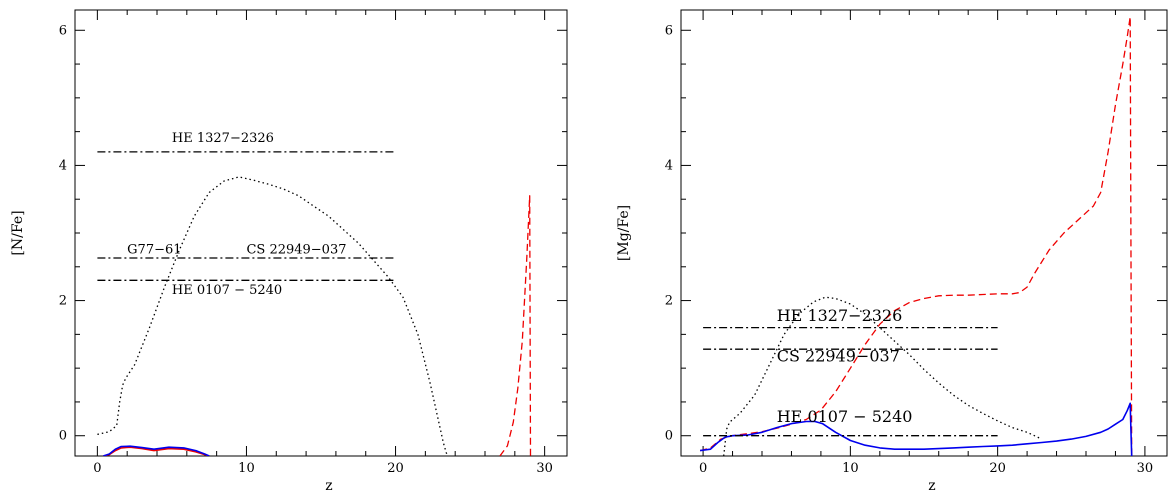 The height and width of the screenshot is (500, 1169). I want to click on annotation-label: G77−61, so click(154, 249).